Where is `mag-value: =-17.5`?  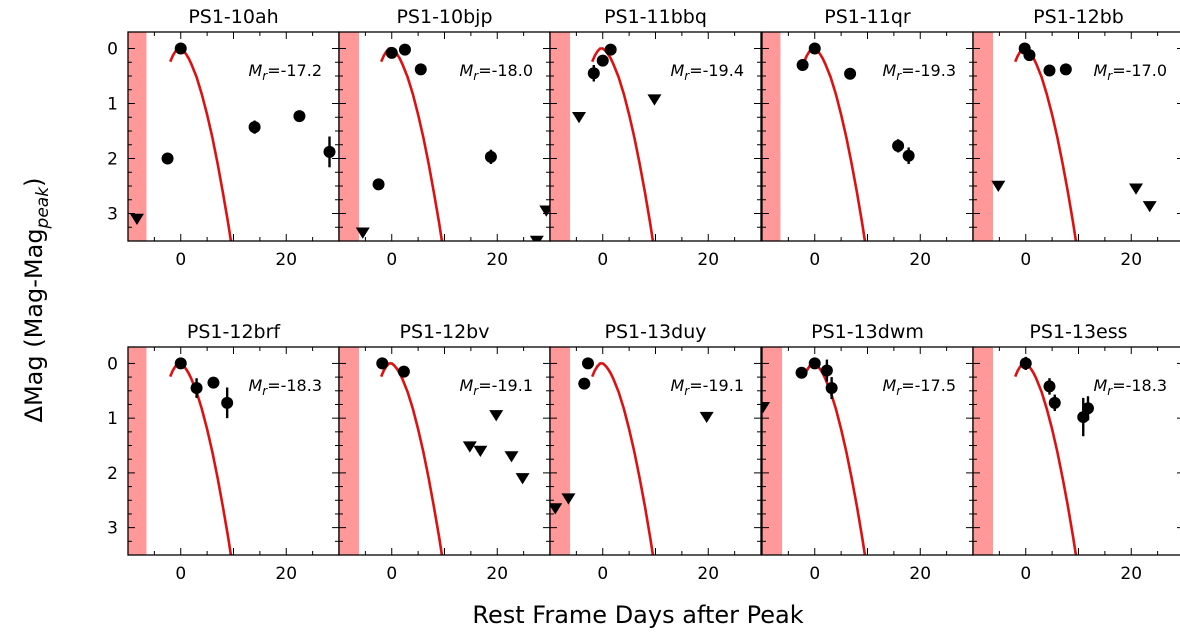 mag-value: =-17.5 is located at coordinates (928, 385).